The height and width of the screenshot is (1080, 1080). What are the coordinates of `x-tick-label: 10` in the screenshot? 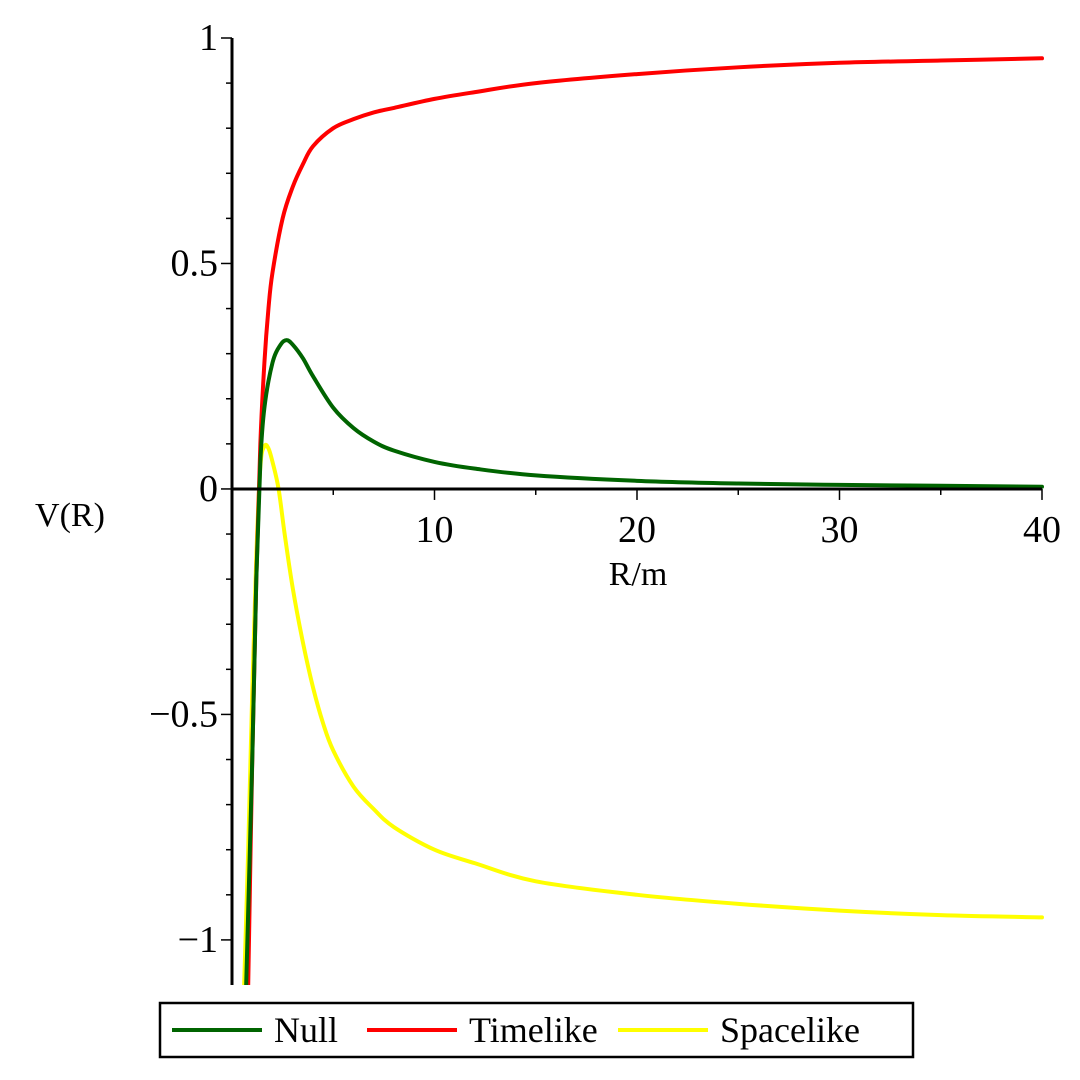 It's located at (435, 530).